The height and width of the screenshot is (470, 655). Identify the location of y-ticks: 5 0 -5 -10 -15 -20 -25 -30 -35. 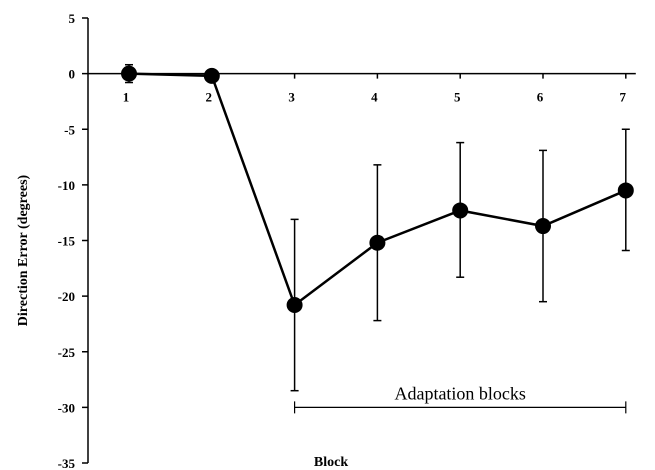
(73, 240).